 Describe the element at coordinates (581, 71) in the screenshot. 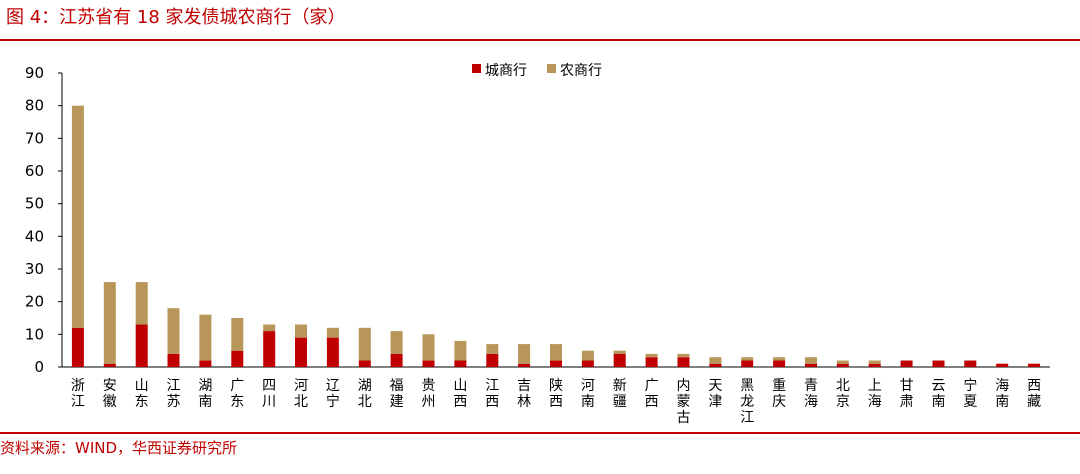

I see `legend-label-rural-bank: 农商行` at that location.